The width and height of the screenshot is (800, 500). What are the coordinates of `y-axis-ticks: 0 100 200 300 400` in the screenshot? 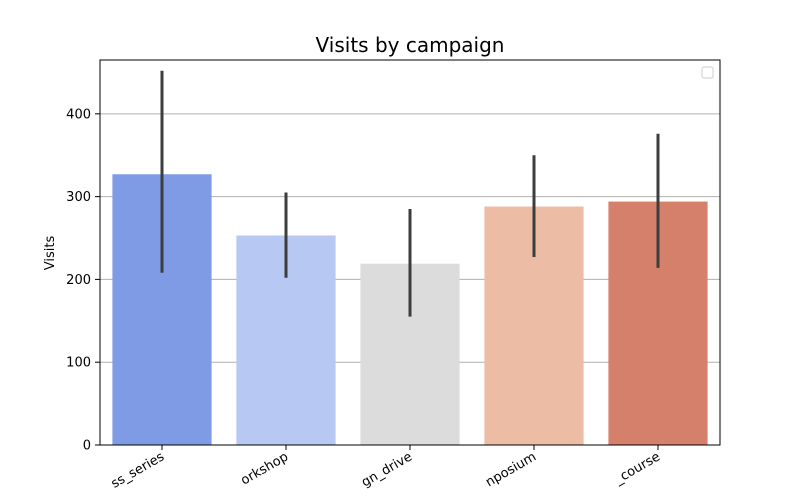 It's located at (83, 280).